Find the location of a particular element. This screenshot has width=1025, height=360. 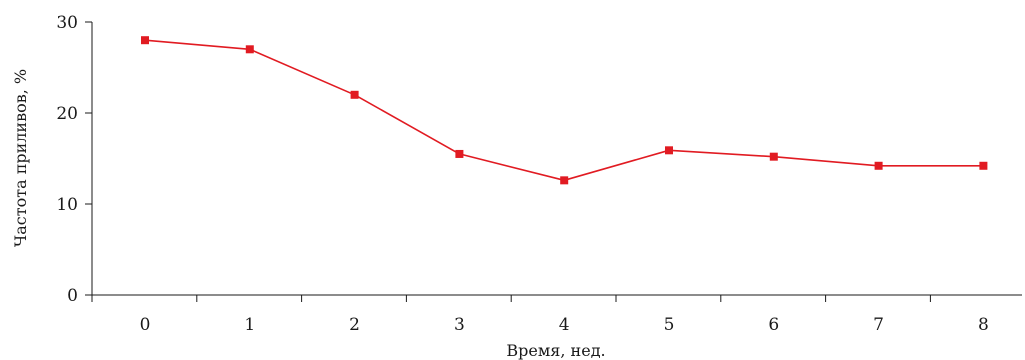

y-tick-label: 0 is located at coordinates (72, 296).